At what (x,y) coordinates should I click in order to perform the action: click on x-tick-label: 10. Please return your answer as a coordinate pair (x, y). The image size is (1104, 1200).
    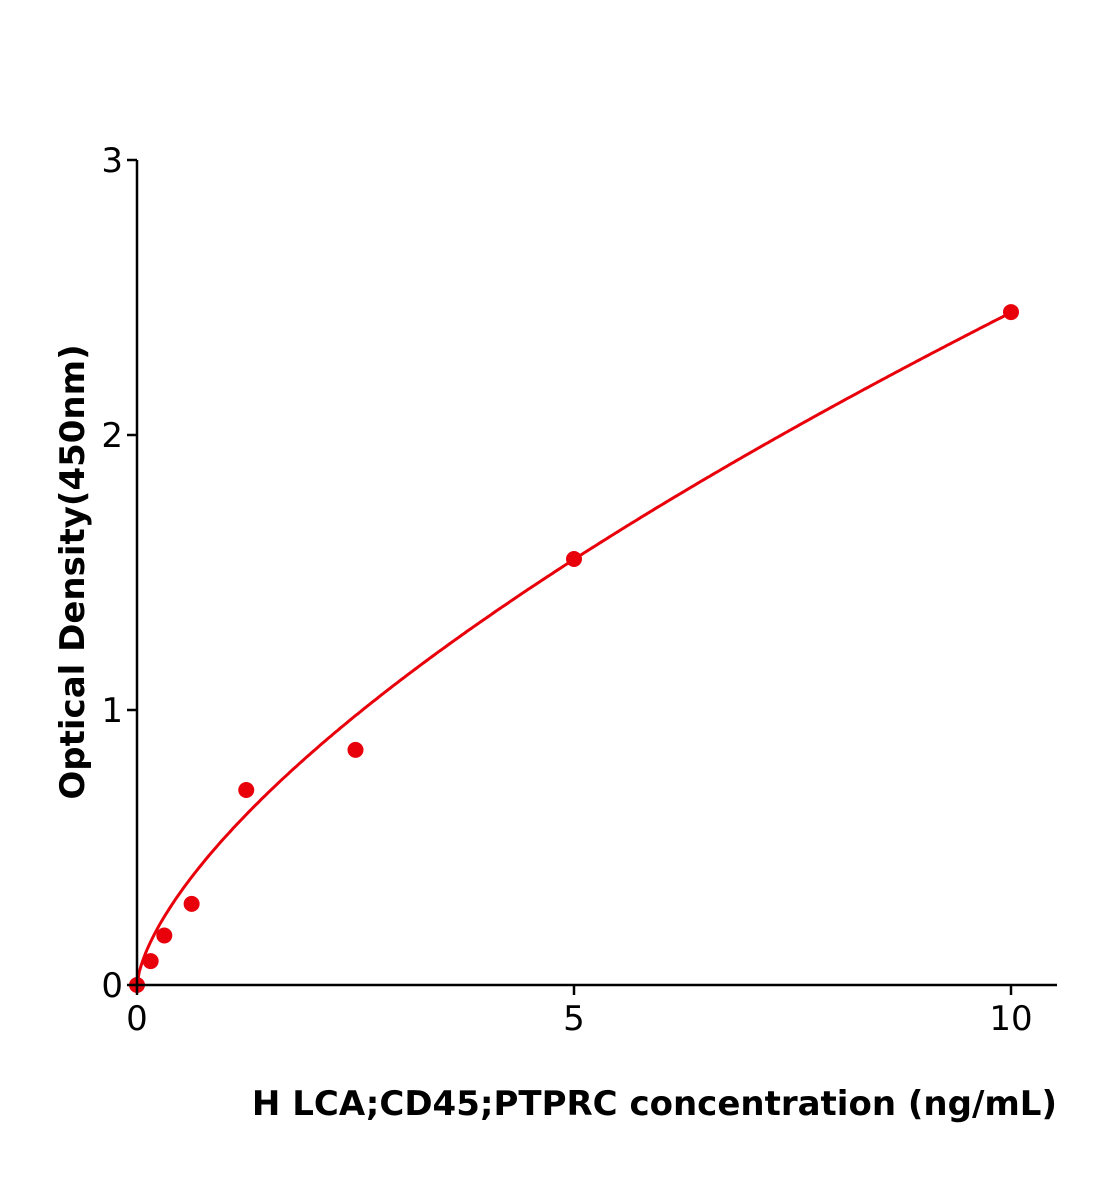
    Looking at the image, I should click on (1010, 1019).